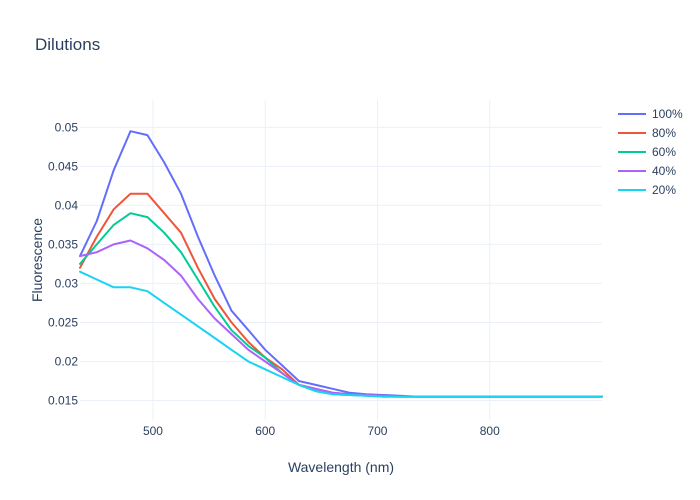  What do you see at coordinates (63, 166) in the screenshot?
I see `y-tick-label: 0.045` at bounding box center [63, 166].